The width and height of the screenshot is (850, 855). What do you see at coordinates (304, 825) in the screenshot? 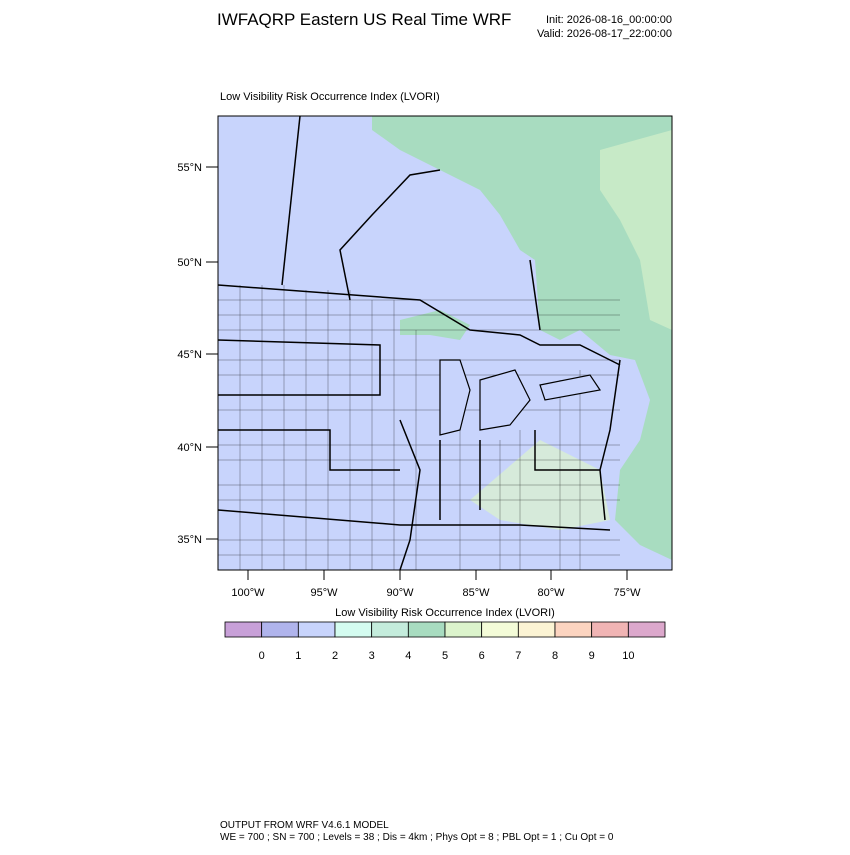
I see `footer-line: OUTPUT FROM WRF V4.6.1 MODEL` at bounding box center [304, 825].